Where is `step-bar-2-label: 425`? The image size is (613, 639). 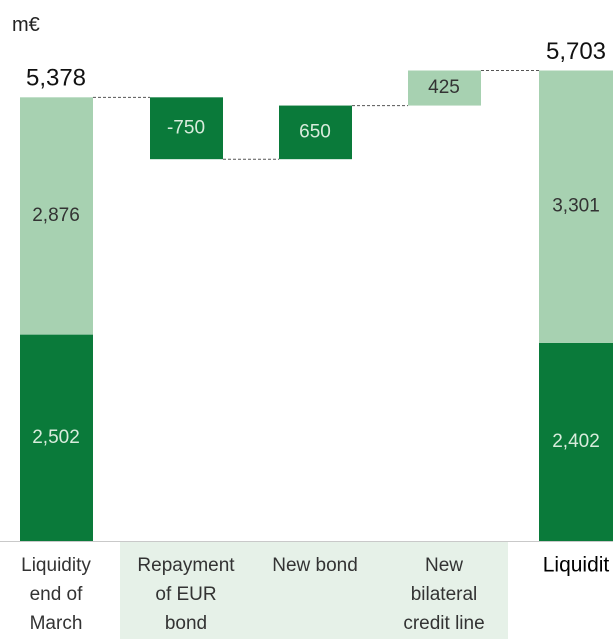 step-bar-2-label: 425 is located at coordinates (444, 87).